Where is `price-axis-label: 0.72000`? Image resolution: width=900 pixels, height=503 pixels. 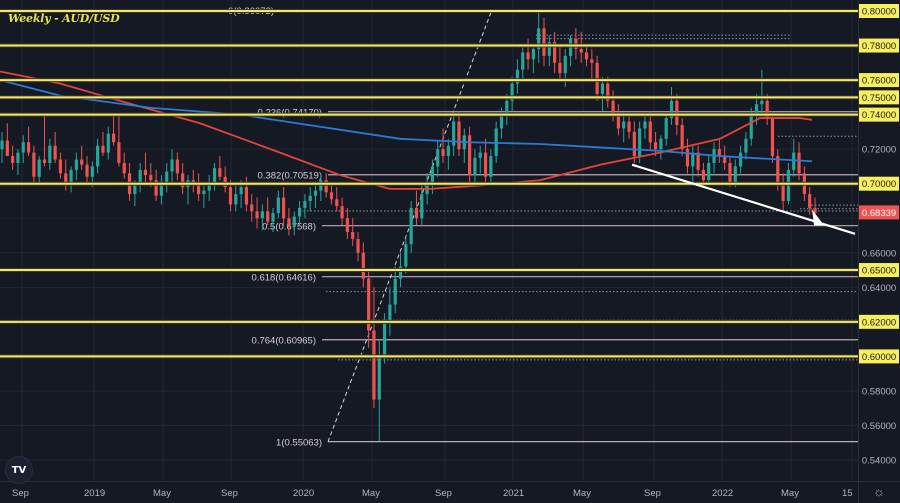 price-axis-label: 0.72000 is located at coordinates (879, 150).